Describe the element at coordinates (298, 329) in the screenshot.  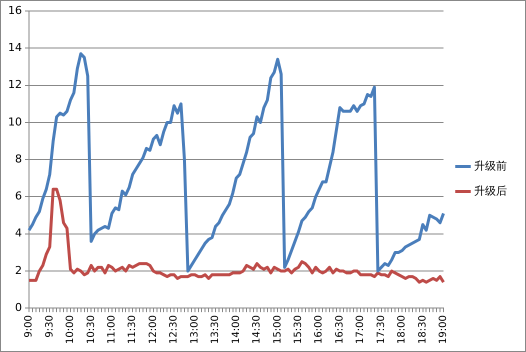
I see `x-tick-label: 15:30` at that location.